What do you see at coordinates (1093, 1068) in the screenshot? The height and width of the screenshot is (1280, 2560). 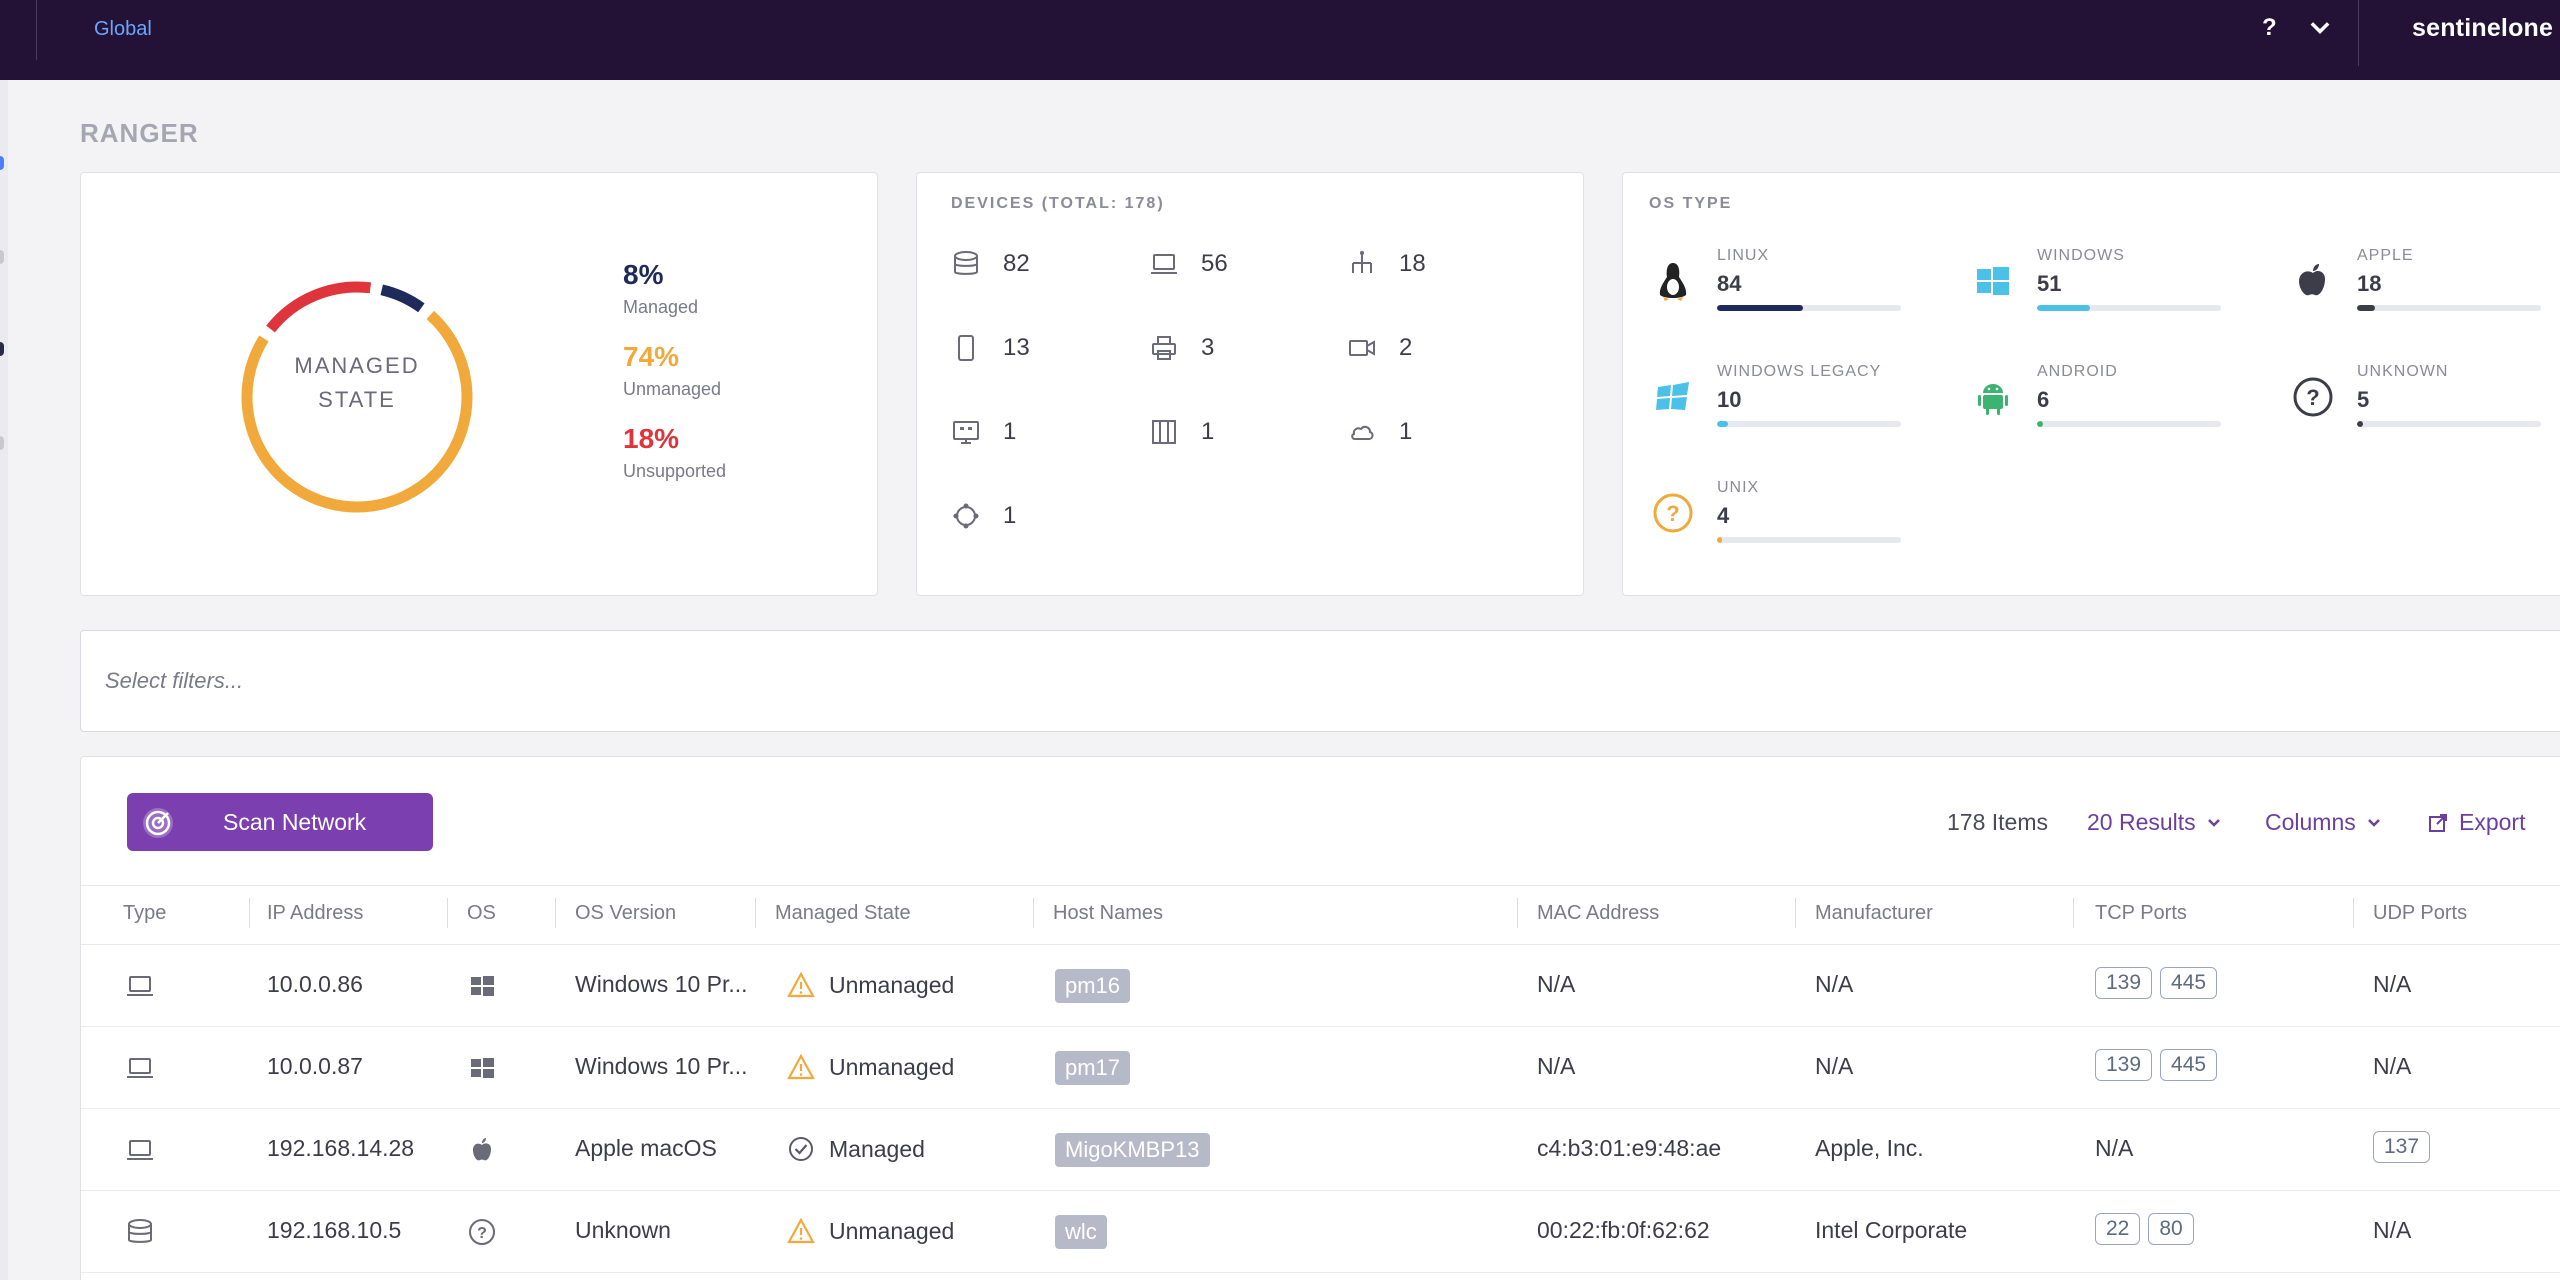 I see `host-name-chip: pm17` at bounding box center [1093, 1068].